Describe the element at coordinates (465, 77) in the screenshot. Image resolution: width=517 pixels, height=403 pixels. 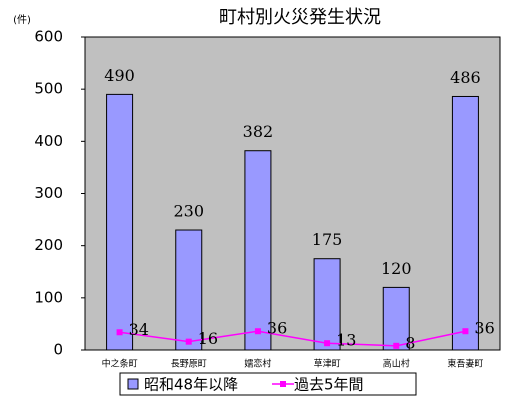
I see `bar-value-label: 486` at that location.